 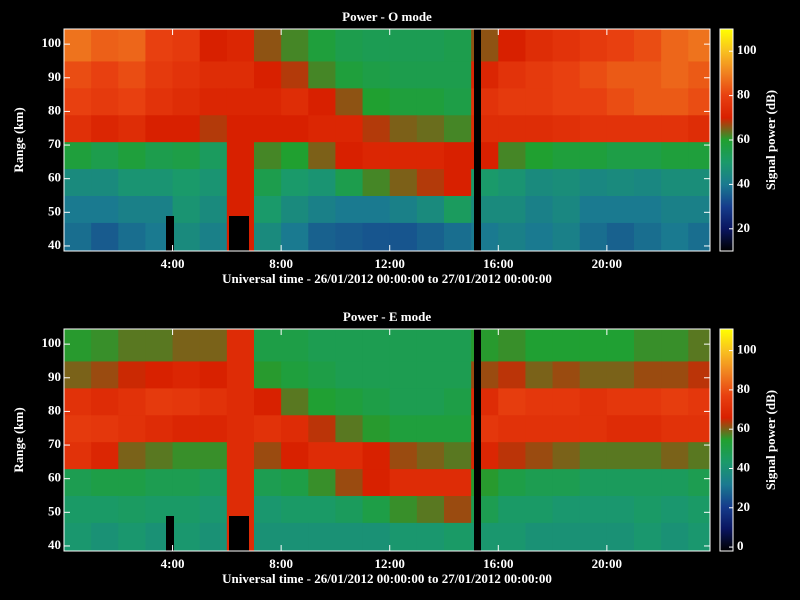 I want to click on x-tick-label: 12:00, so click(x=390, y=263).